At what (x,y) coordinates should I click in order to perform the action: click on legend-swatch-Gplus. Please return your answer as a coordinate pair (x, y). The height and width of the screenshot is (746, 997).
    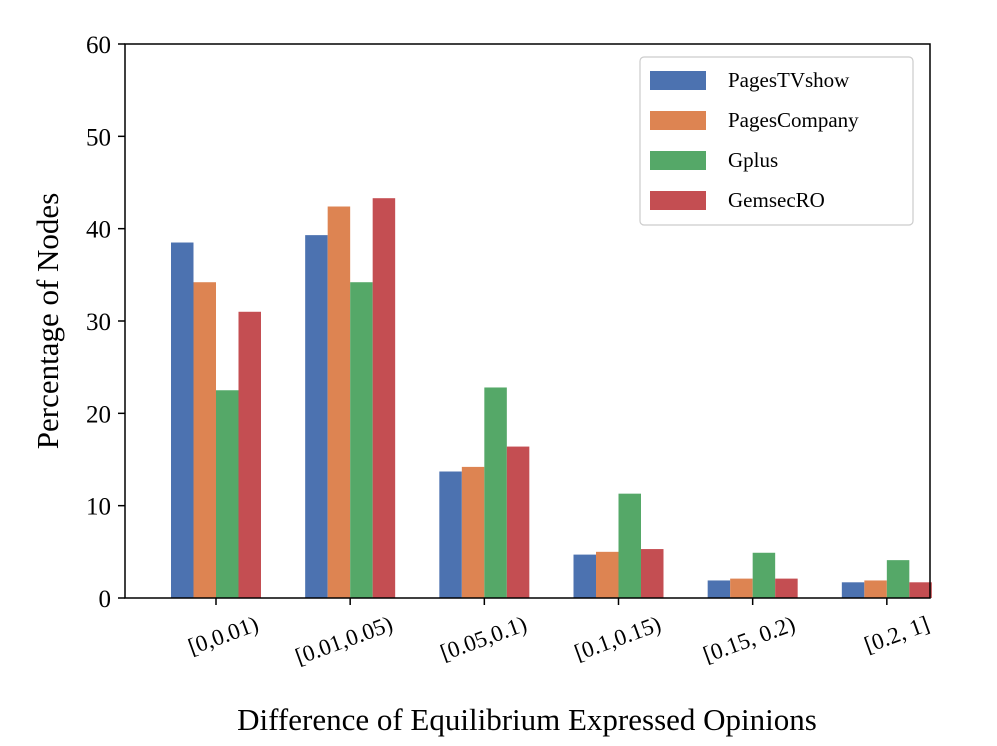
    Looking at the image, I should click on (678, 160).